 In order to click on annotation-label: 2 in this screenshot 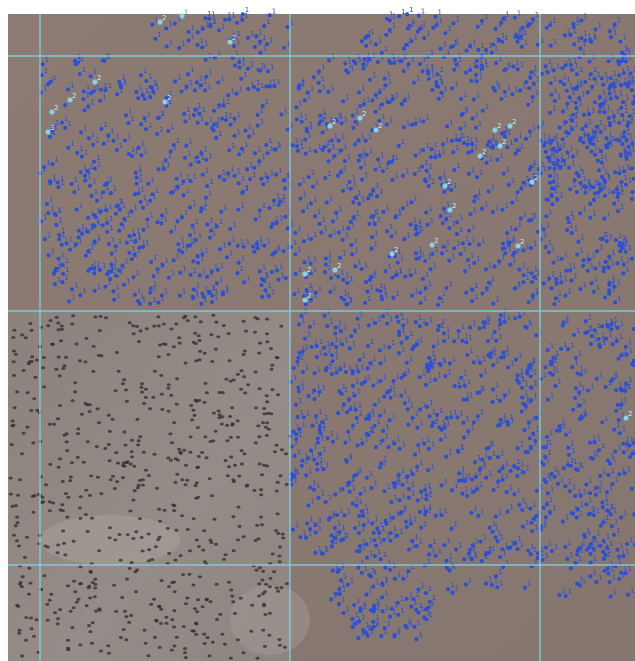, I will do `click(454, 206)`.